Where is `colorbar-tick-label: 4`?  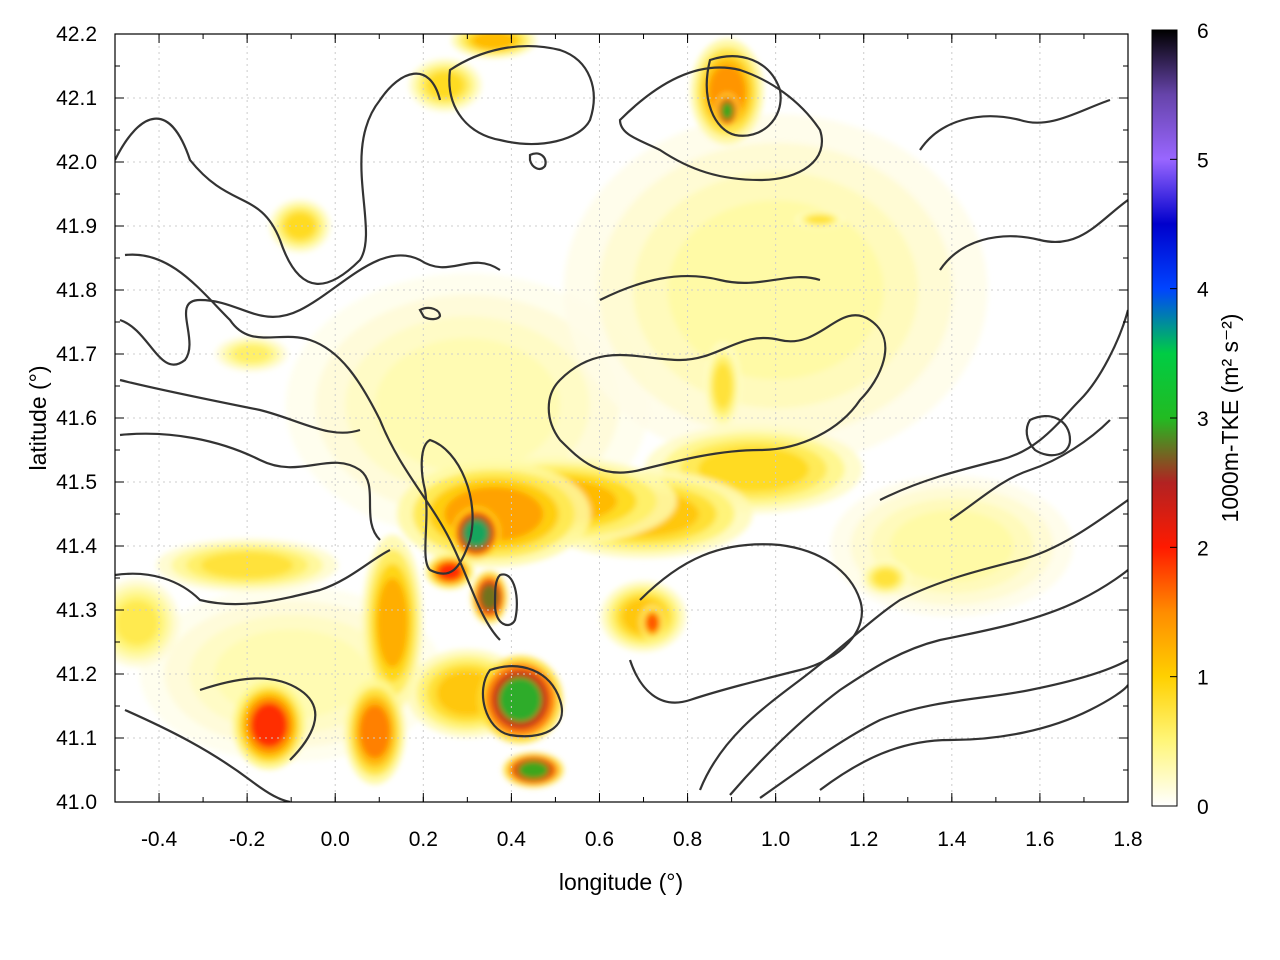 colorbar-tick-label: 4 is located at coordinates (1203, 290).